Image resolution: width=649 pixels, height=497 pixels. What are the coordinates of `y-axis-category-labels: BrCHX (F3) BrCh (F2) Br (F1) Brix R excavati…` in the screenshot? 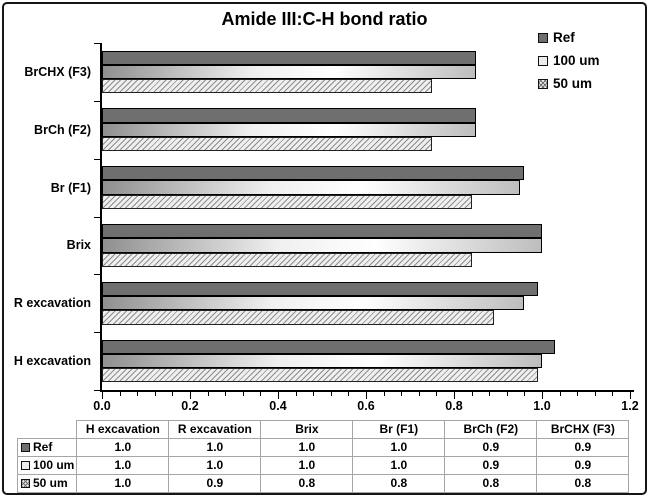 It's located at (48, 216).